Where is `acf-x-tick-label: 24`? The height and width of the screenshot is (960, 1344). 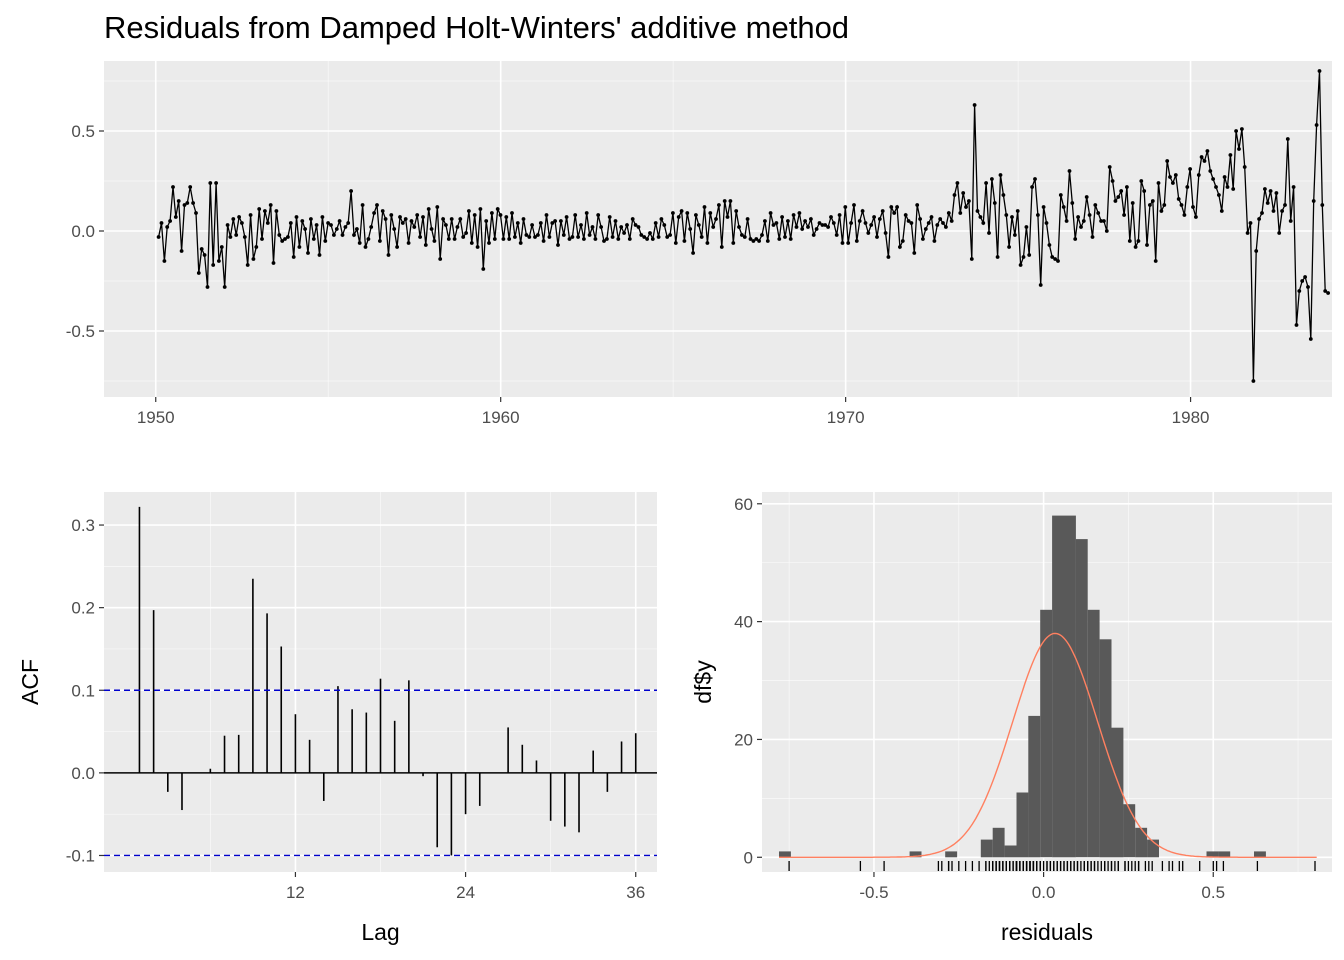 acf-x-tick-label: 24 is located at coordinates (465, 892).